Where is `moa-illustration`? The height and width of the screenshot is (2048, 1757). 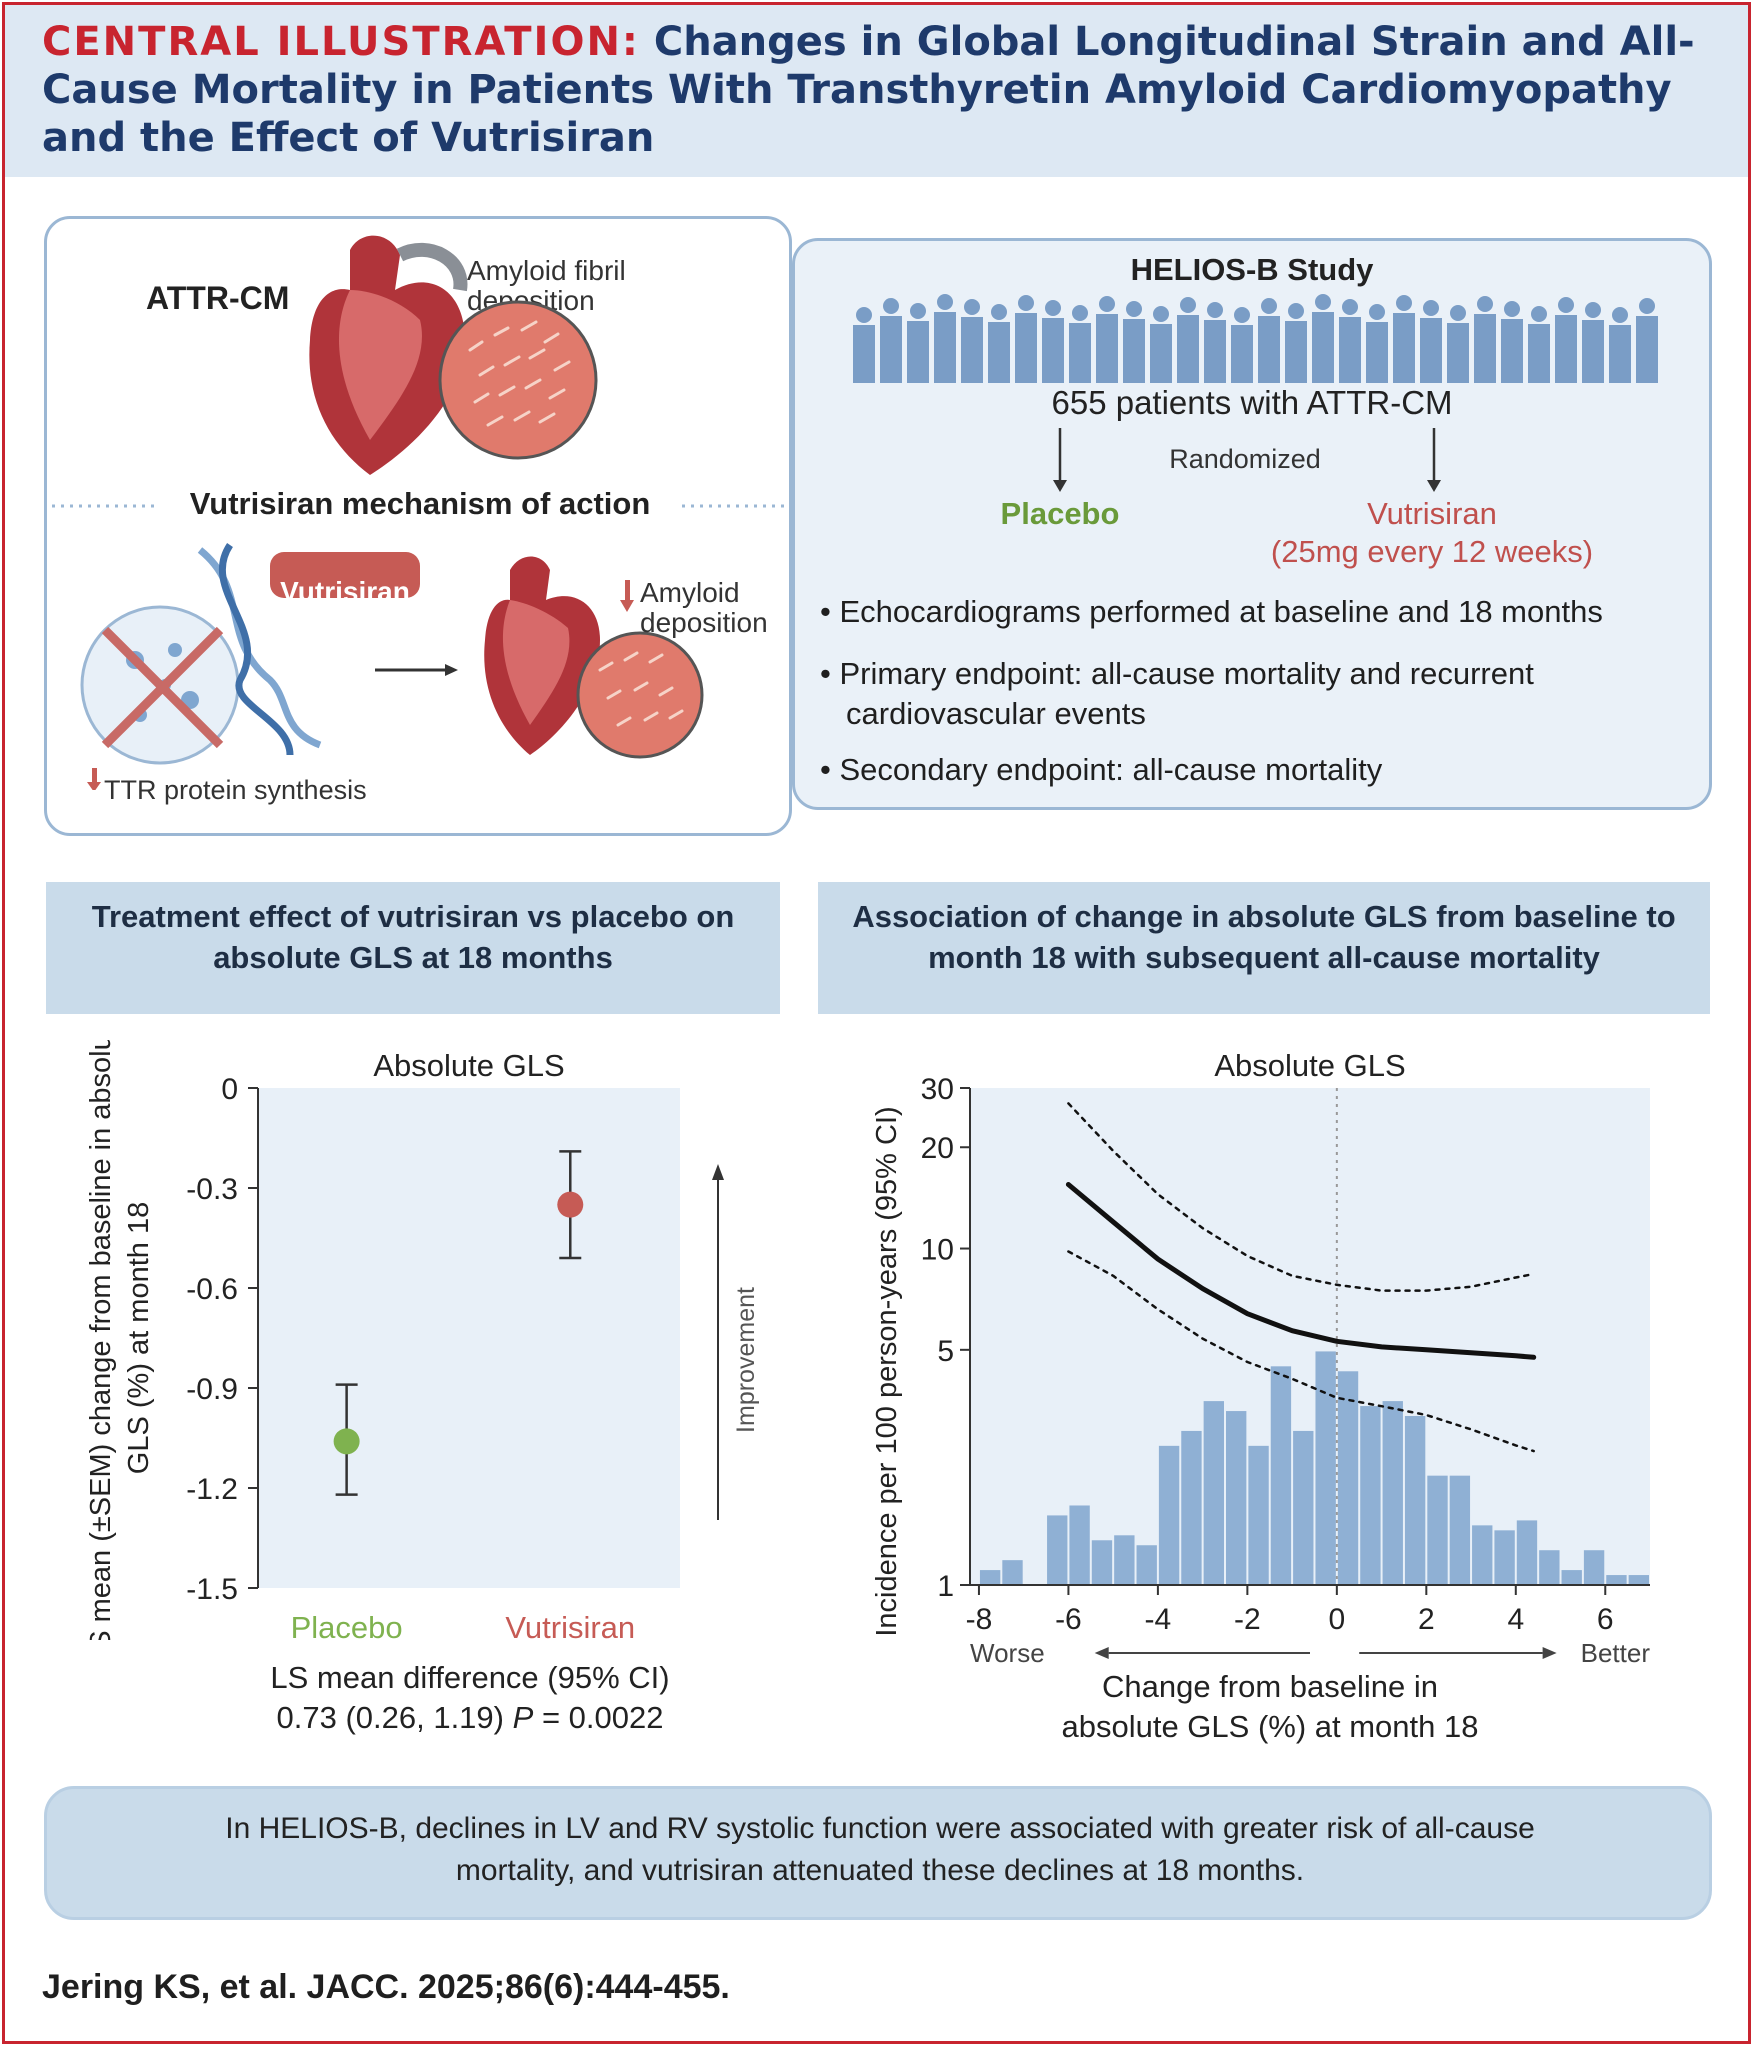 moa-illustration is located at coordinates (392, 666).